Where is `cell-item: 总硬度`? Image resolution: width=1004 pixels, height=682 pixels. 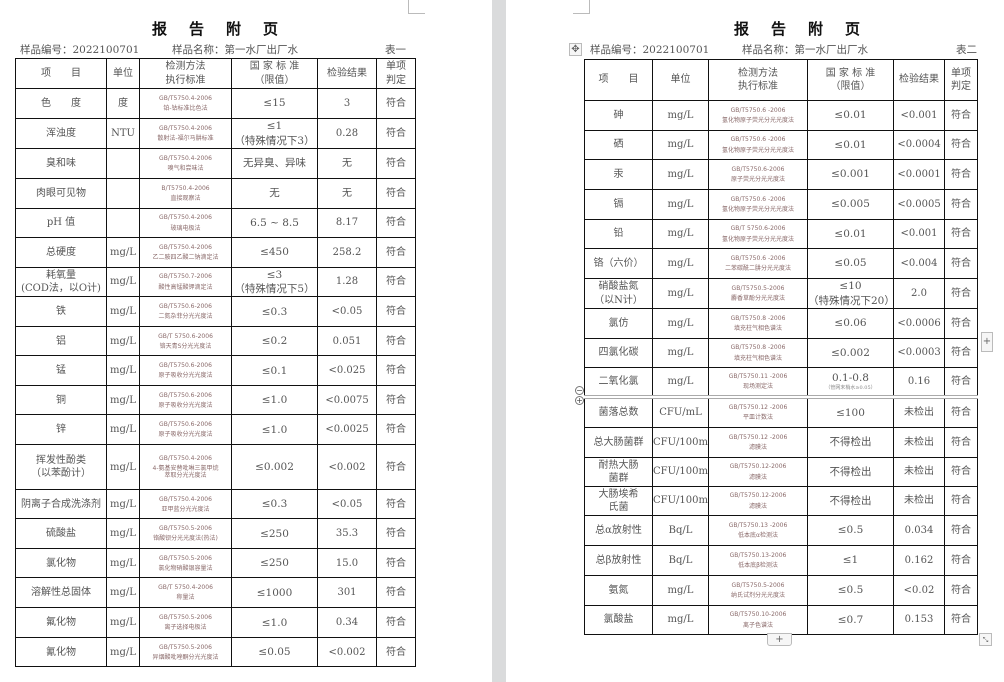
cell-item: 总硬度 is located at coordinates (61, 252).